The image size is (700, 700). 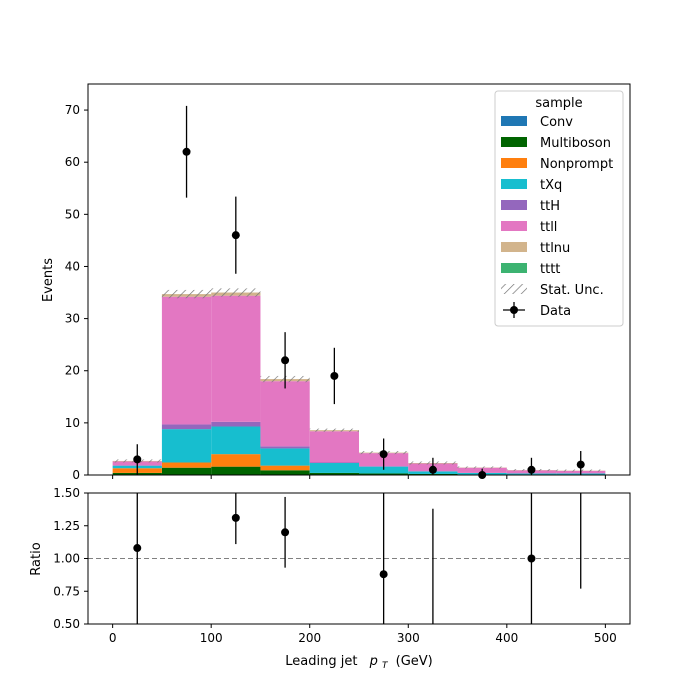 I want to click on legend-item-ttll: ttll, so click(x=529, y=227).